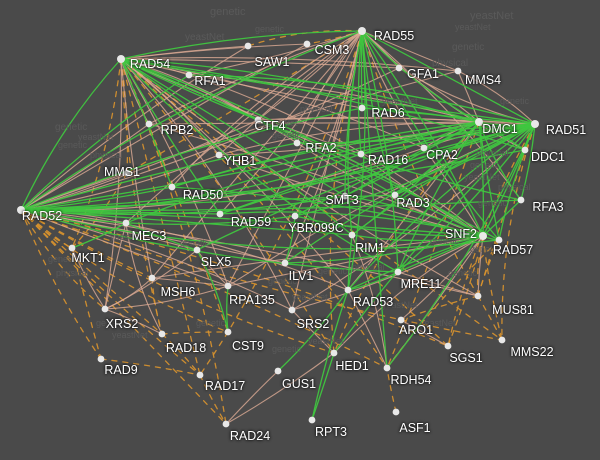 This screenshot has width=600, height=460. I want to click on node-label-sgs1: SGS1, so click(466, 358).